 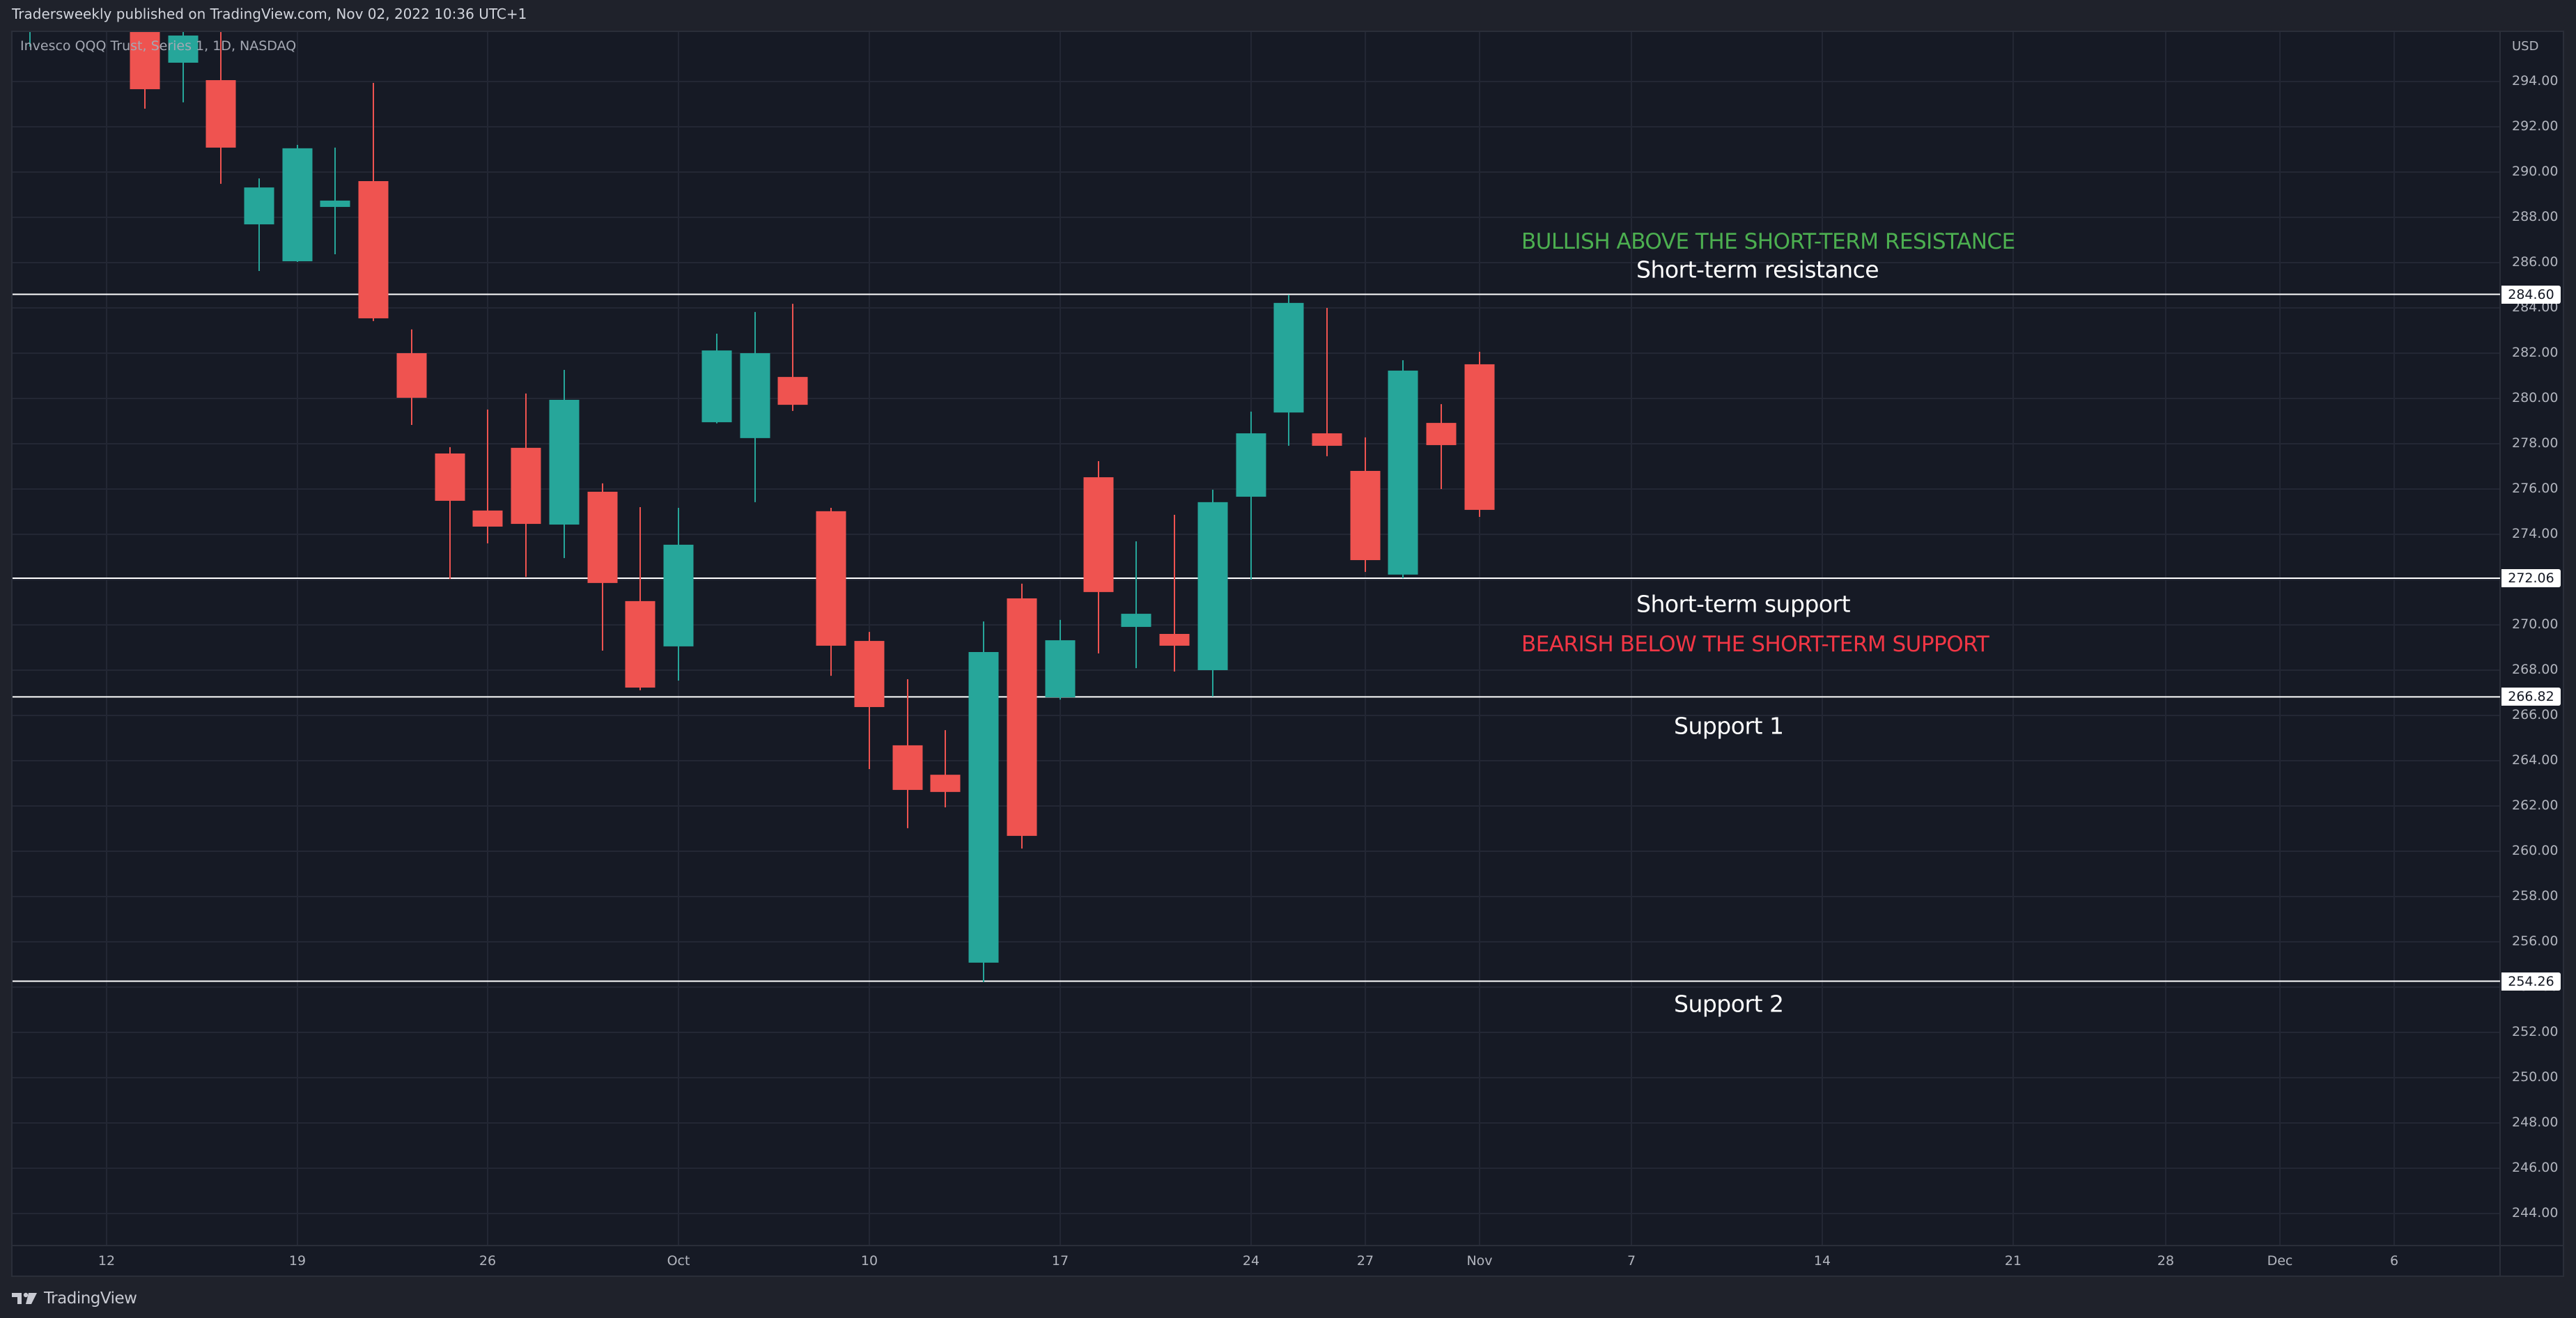 What do you see at coordinates (2013, 1261) in the screenshot?
I see `time-tick-label: 21` at bounding box center [2013, 1261].